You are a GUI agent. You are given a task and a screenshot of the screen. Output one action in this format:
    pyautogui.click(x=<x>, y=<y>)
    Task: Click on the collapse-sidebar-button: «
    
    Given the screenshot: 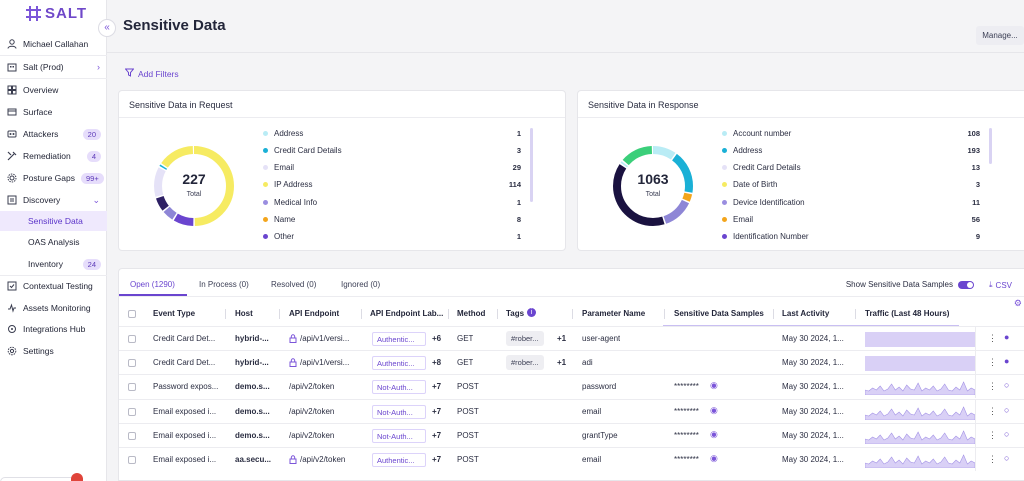 What is the action you would take?
    pyautogui.click(x=107, y=28)
    